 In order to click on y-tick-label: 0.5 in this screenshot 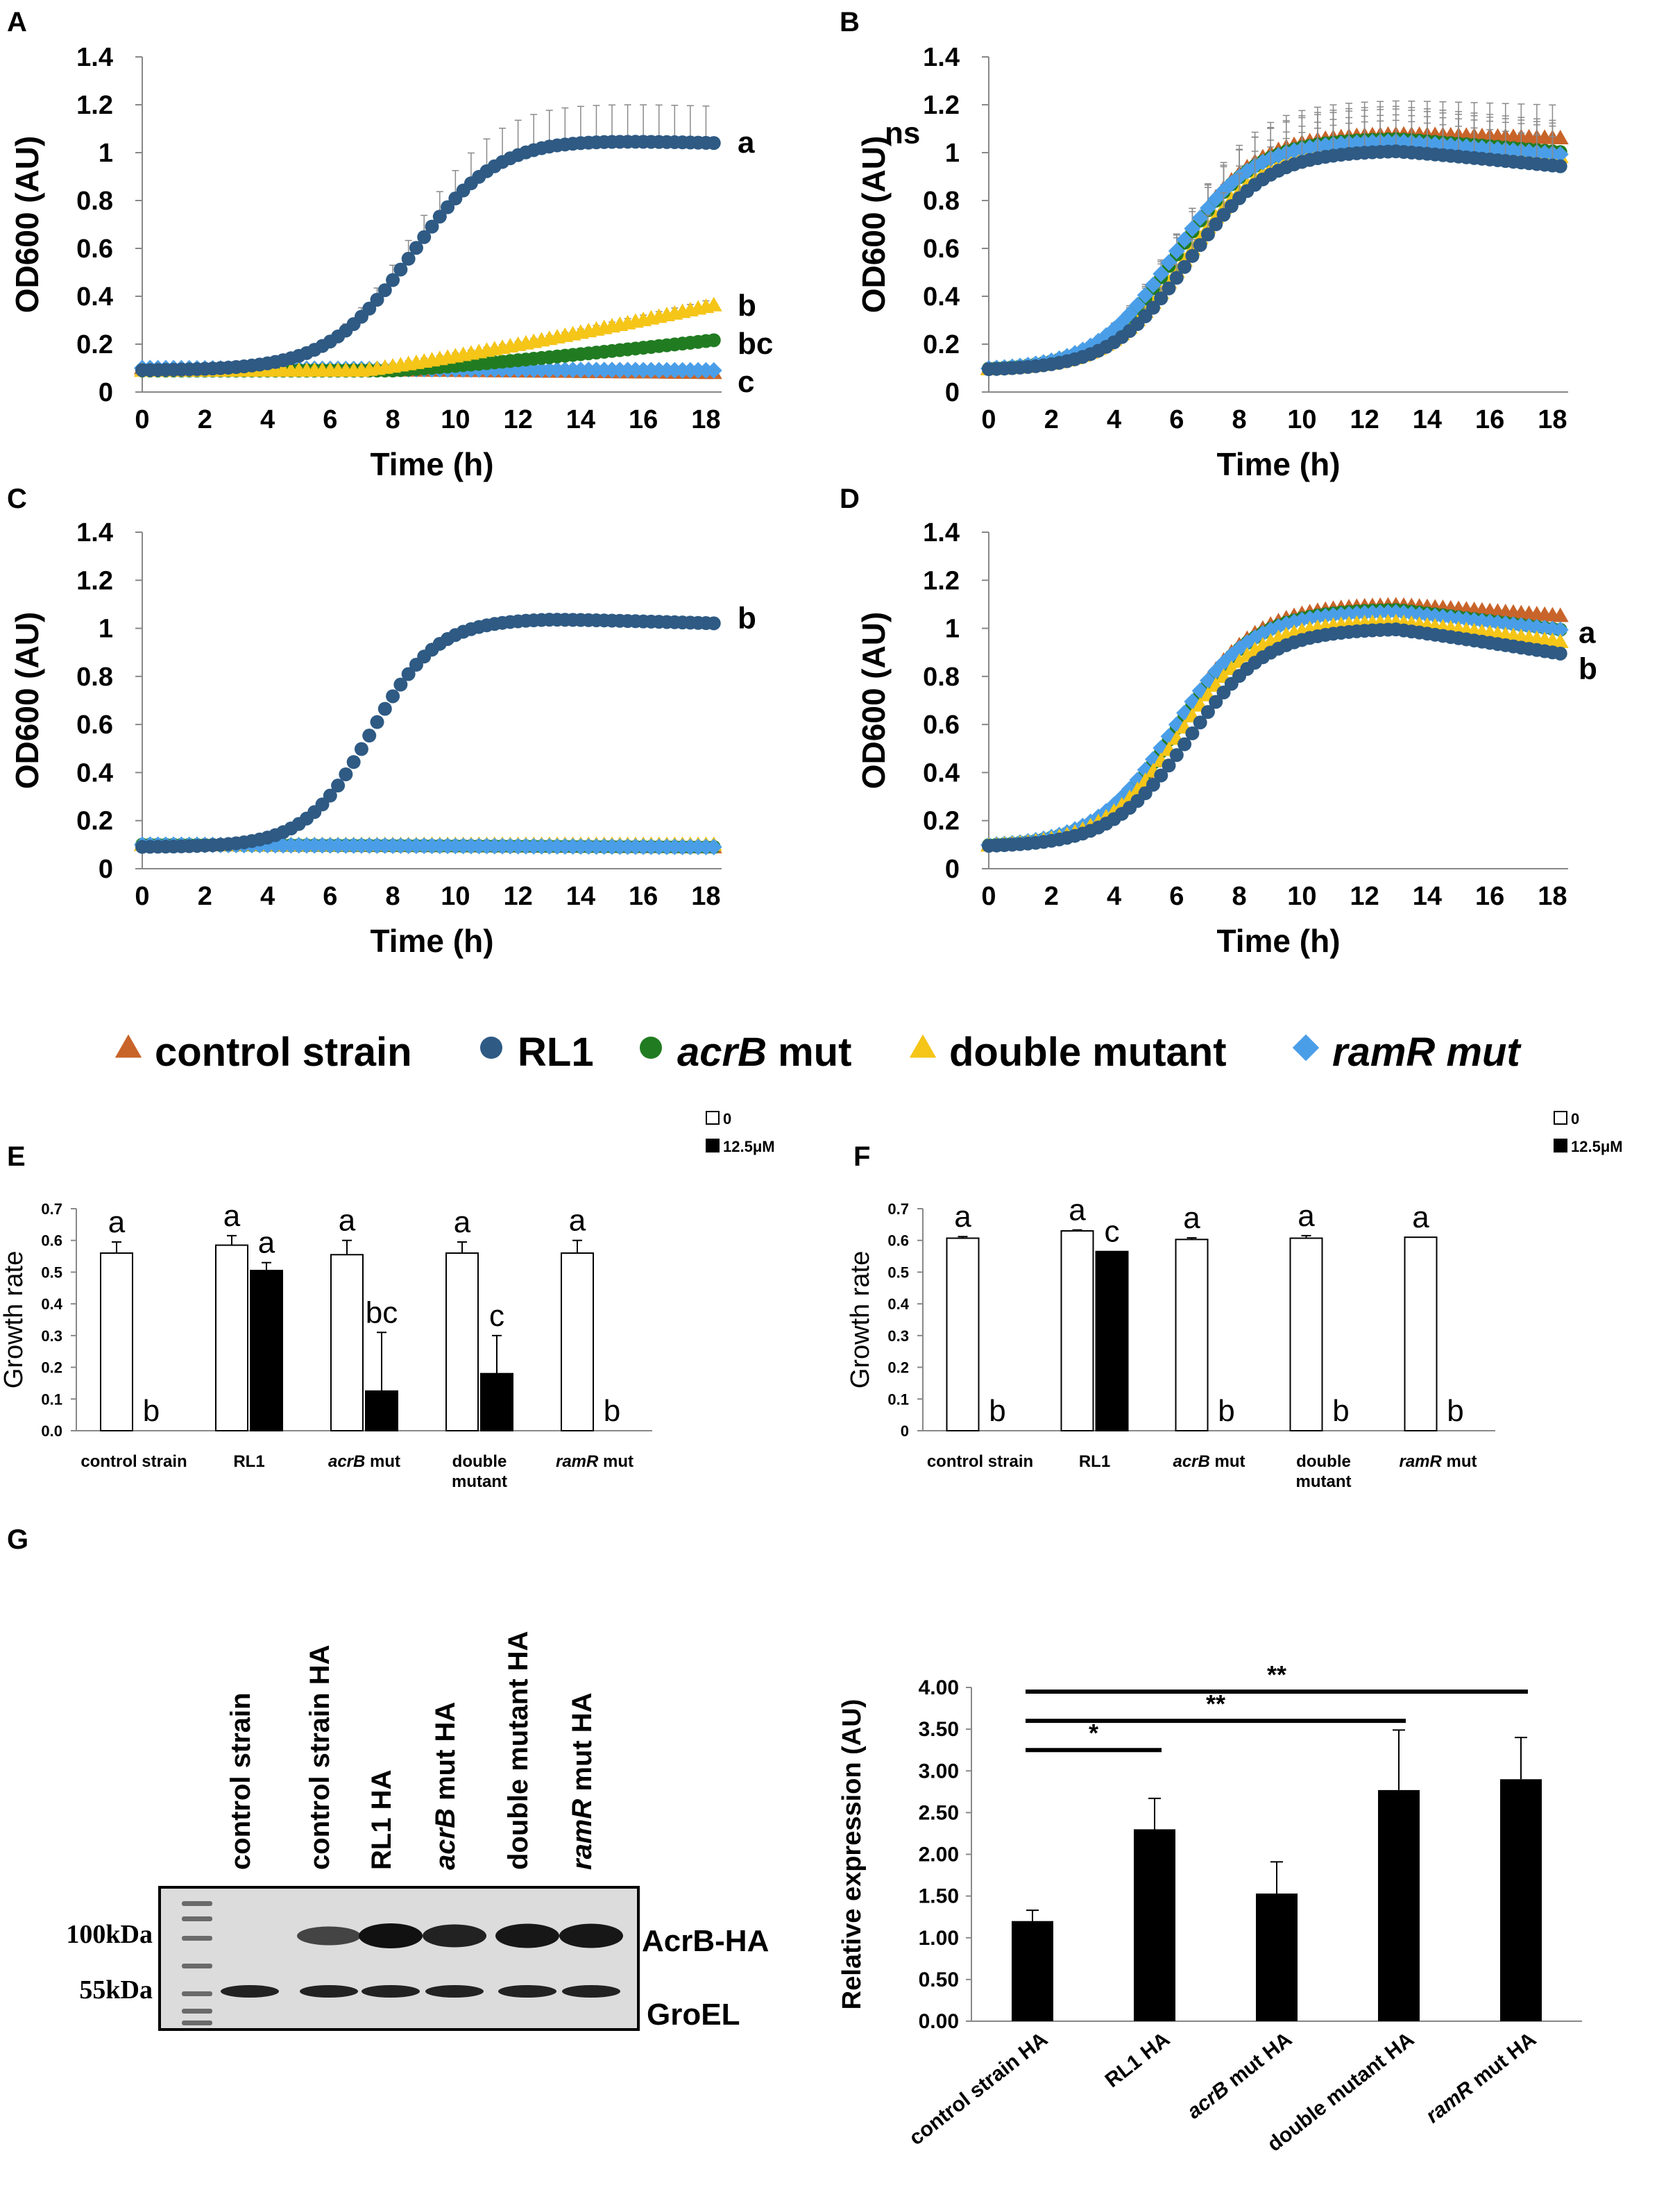, I will do `click(51, 1272)`.